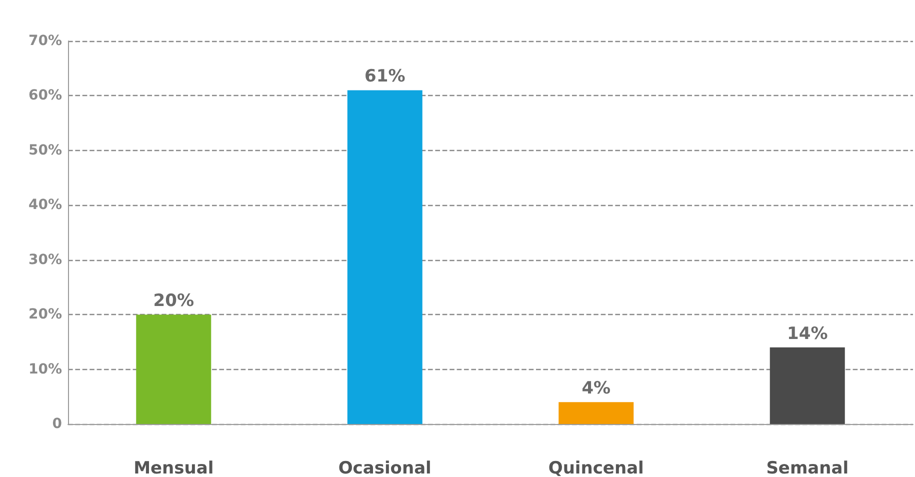 This screenshot has width=915, height=477. Describe the element at coordinates (45, 260) in the screenshot. I see `y-tick-label: 30%` at that location.